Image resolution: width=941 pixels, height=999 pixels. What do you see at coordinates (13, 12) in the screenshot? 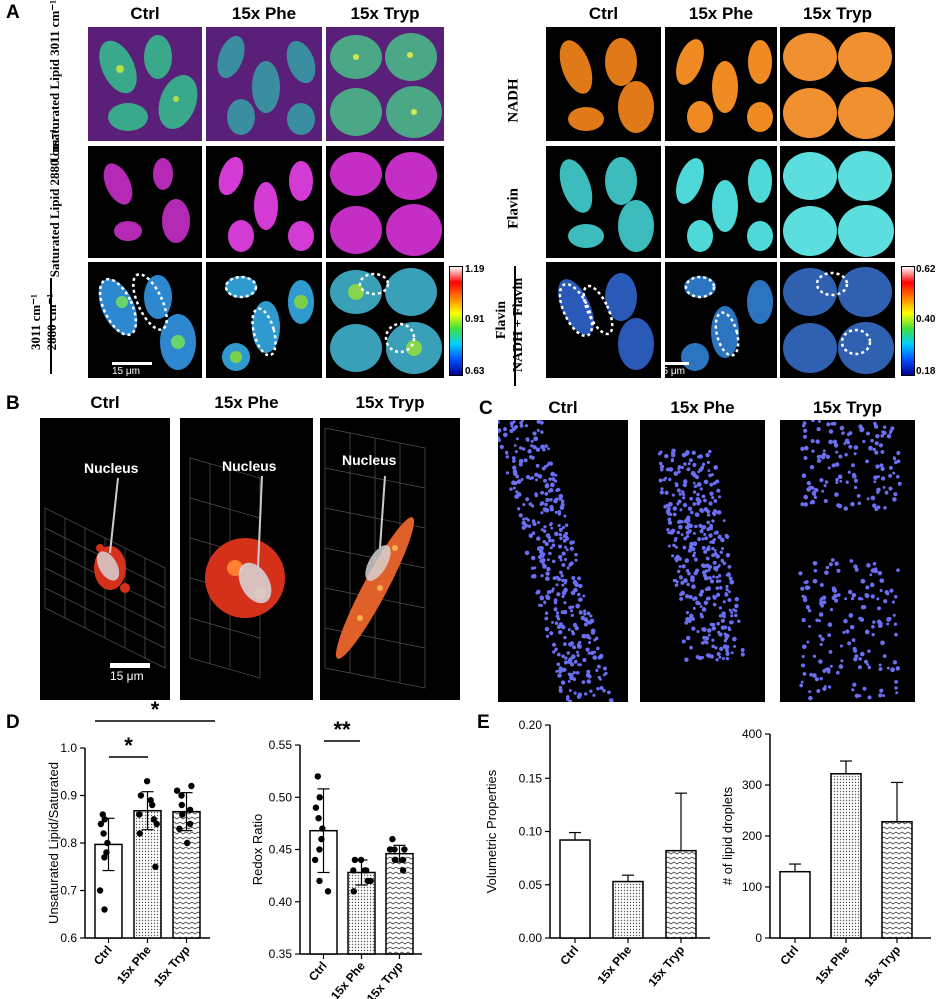
I see `panel-a-label: A` at bounding box center [13, 12].